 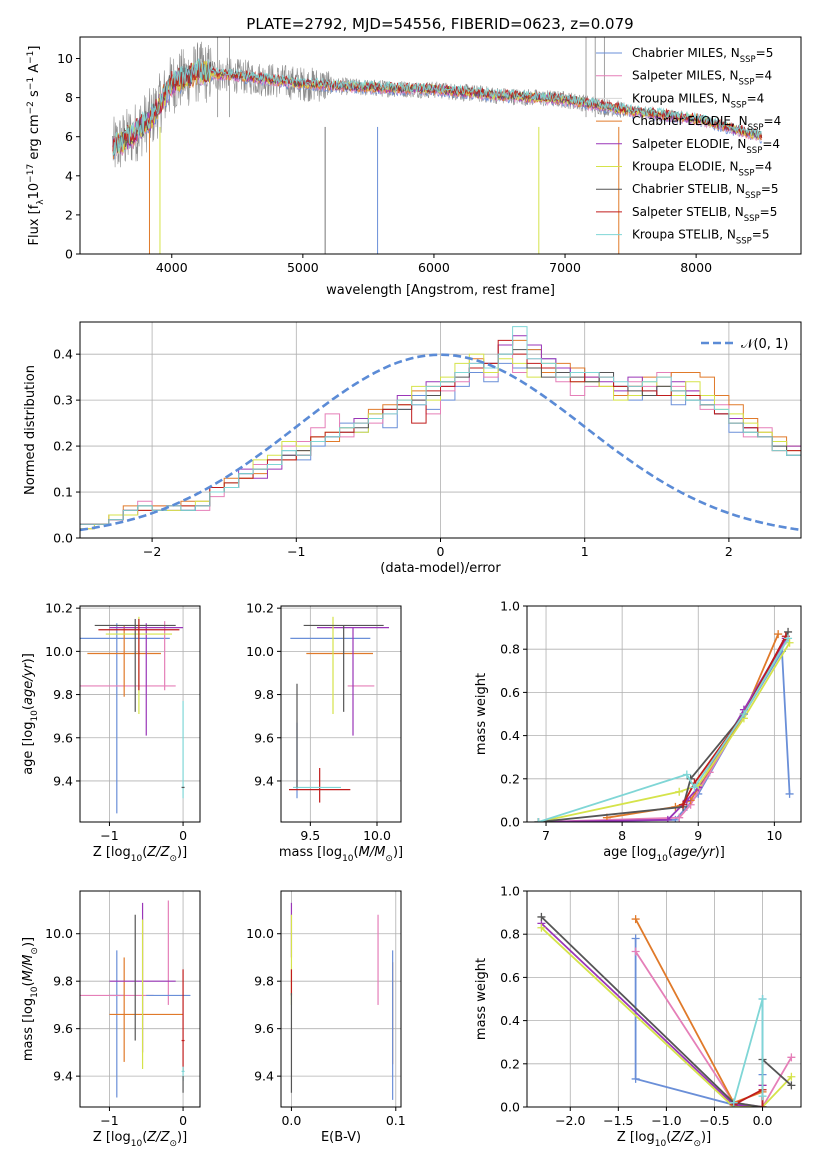 What do you see at coordinates (158, 1137) in the screenshot?
I see `label-part: Z/Z` at bounding box center [158, 1137].